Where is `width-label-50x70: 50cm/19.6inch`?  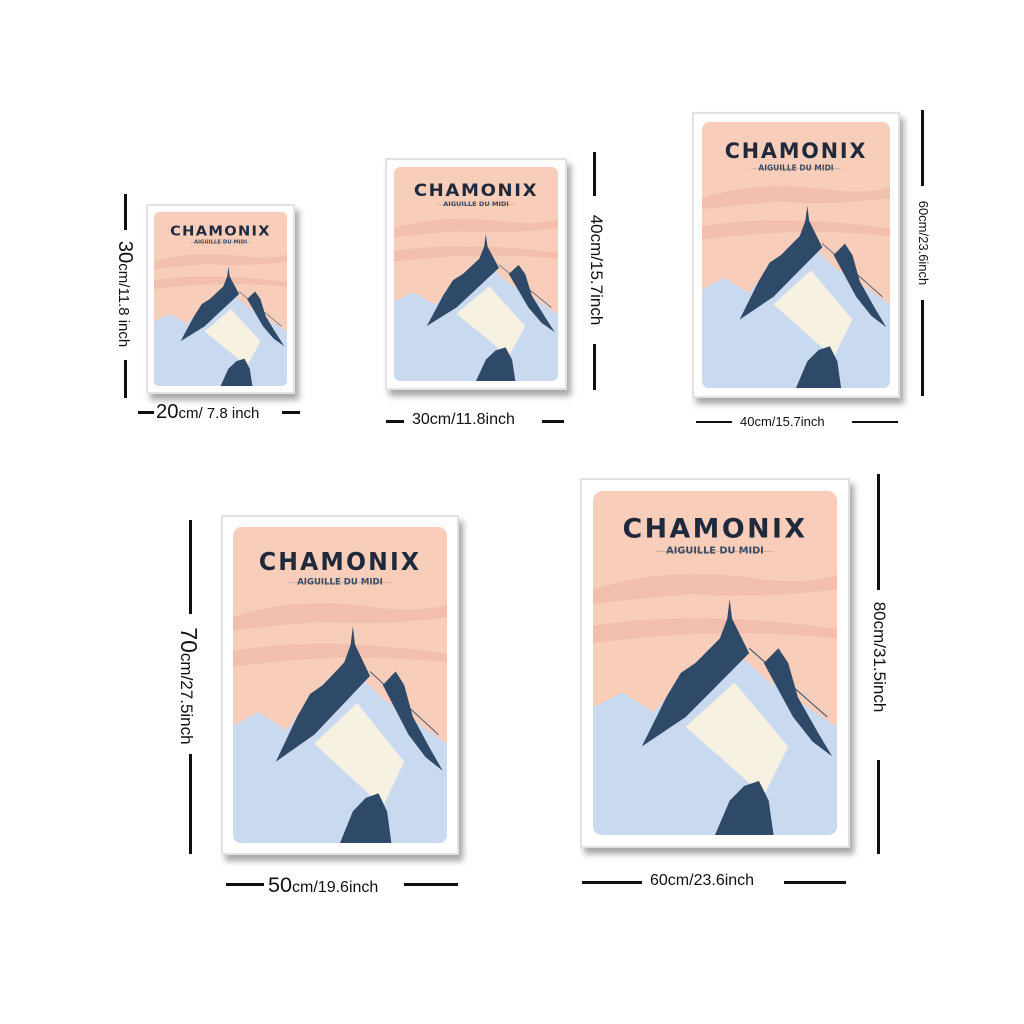 width-label-50x70: 50cm/19.6inch is located at coordinates (323, 885).